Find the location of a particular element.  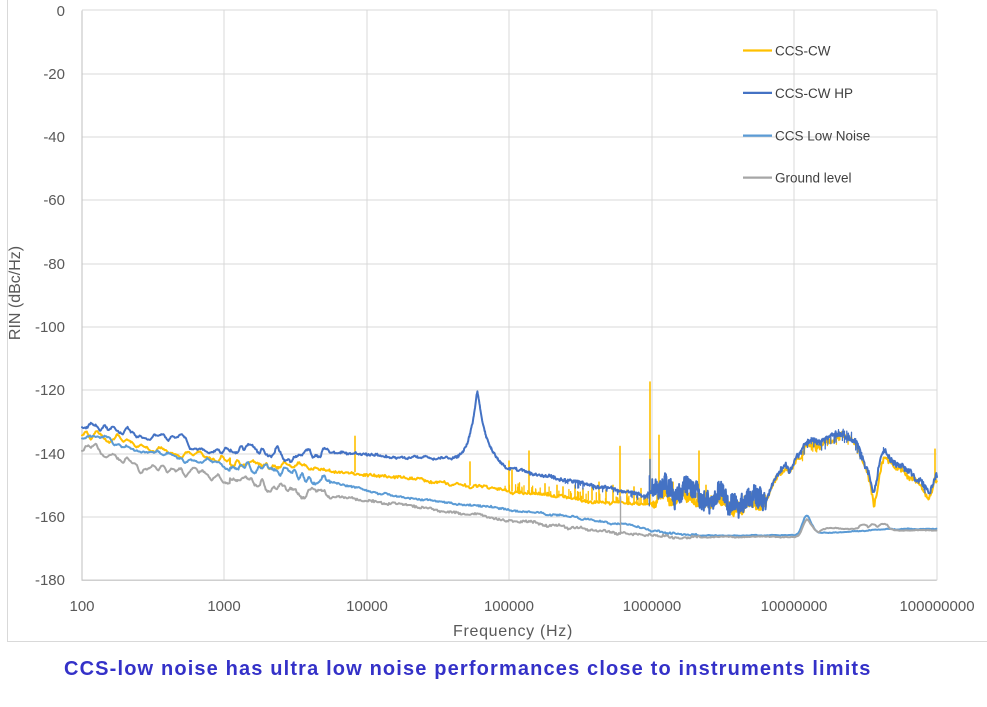

svg-text: -20 is located at coordinates (54, 74).